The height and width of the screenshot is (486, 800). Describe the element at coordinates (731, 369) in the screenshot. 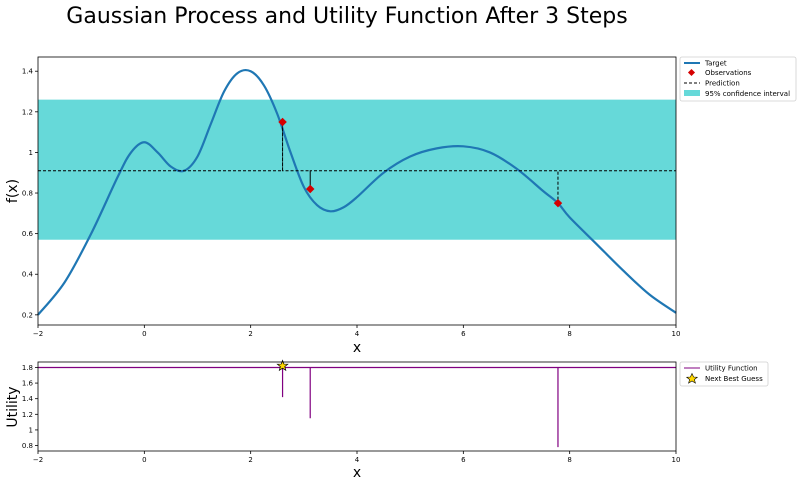

I see `legend-utility-label: Utility Function` at that location.